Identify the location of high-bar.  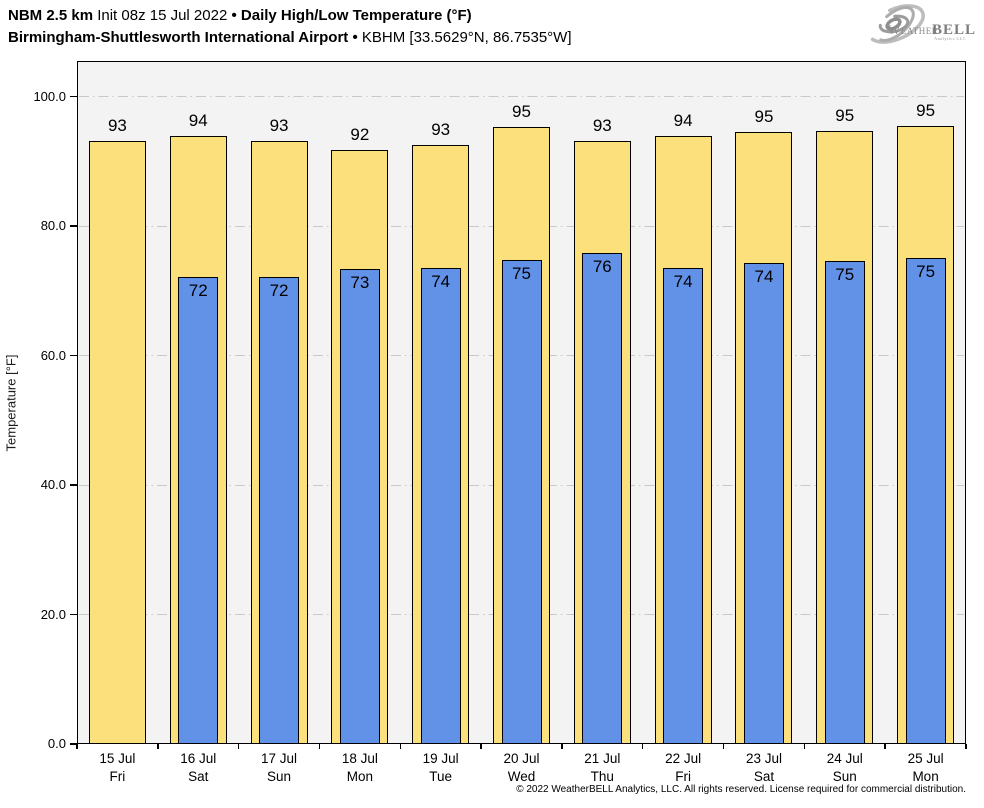
(117, 442).